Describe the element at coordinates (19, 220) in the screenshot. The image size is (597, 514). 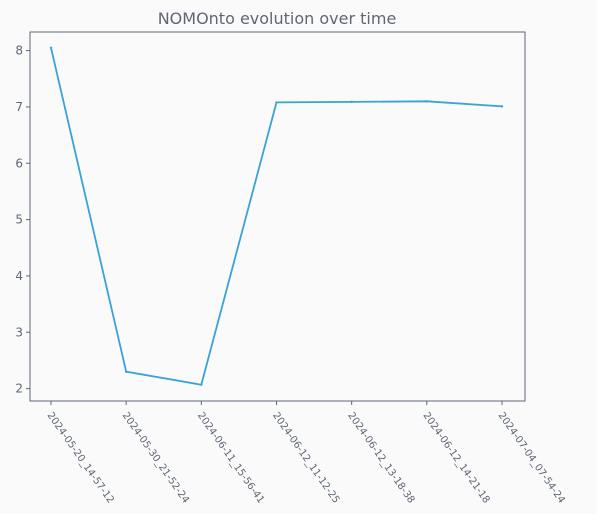
I see `y-tick-label: 5` at that location.